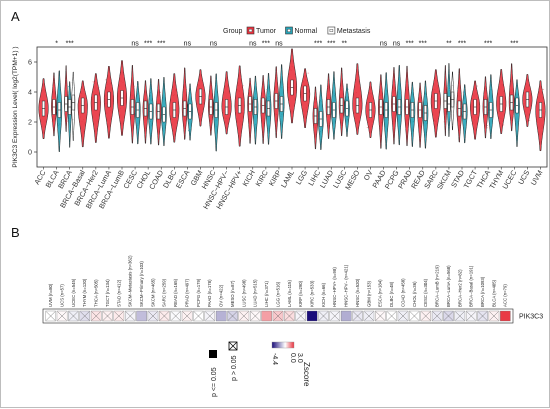 This screenshot has width=550, height=409. I want to click on legend-box-glyph, so click(250, 30).